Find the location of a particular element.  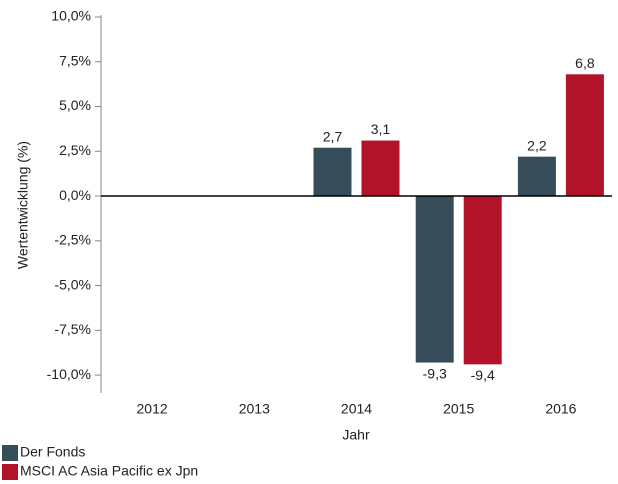

y-tick-label: 7,5% is located at coordinates (75, 60).